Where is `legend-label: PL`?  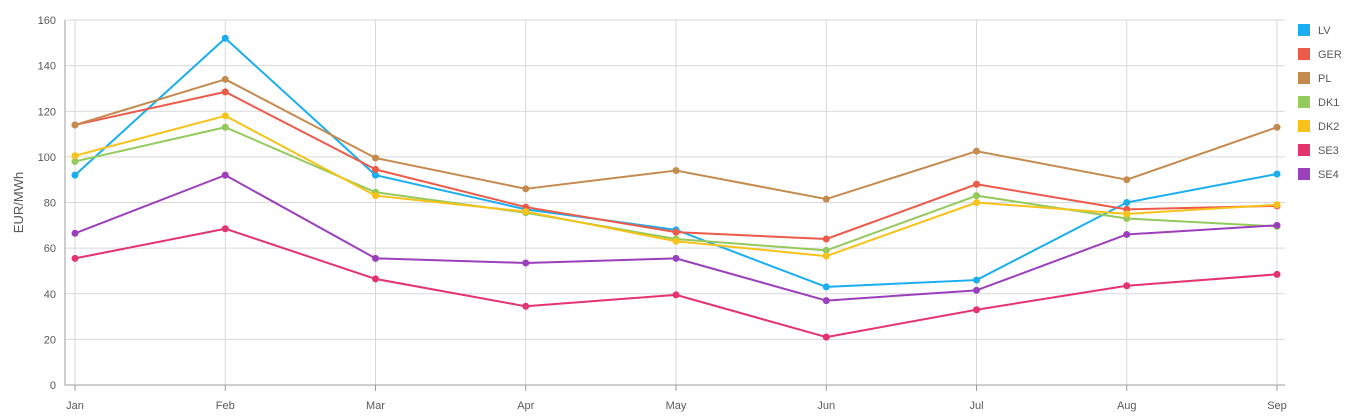 legend-label: PL is located at coordinates (1324, 79).